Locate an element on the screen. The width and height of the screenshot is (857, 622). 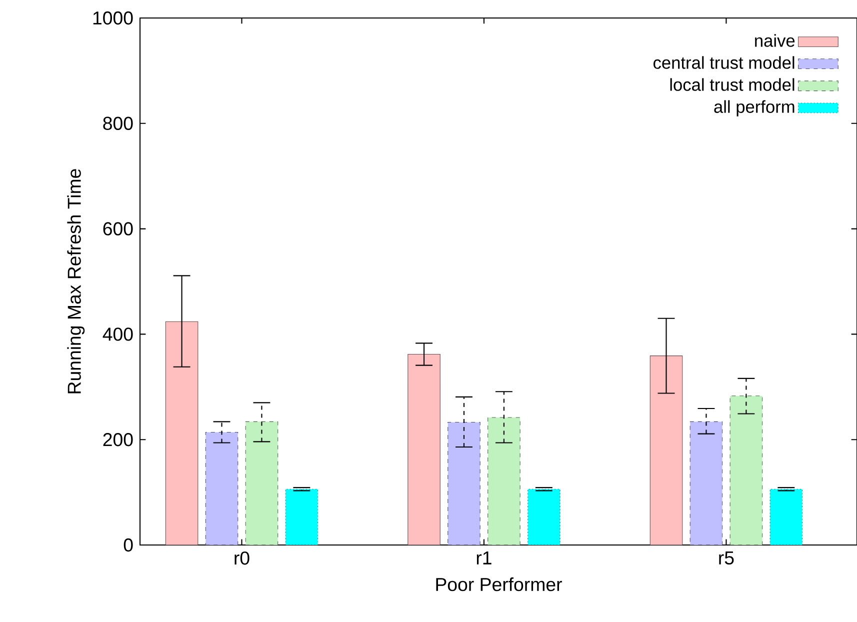
x-tick-label: r1 is located at coordinates (484, 557).